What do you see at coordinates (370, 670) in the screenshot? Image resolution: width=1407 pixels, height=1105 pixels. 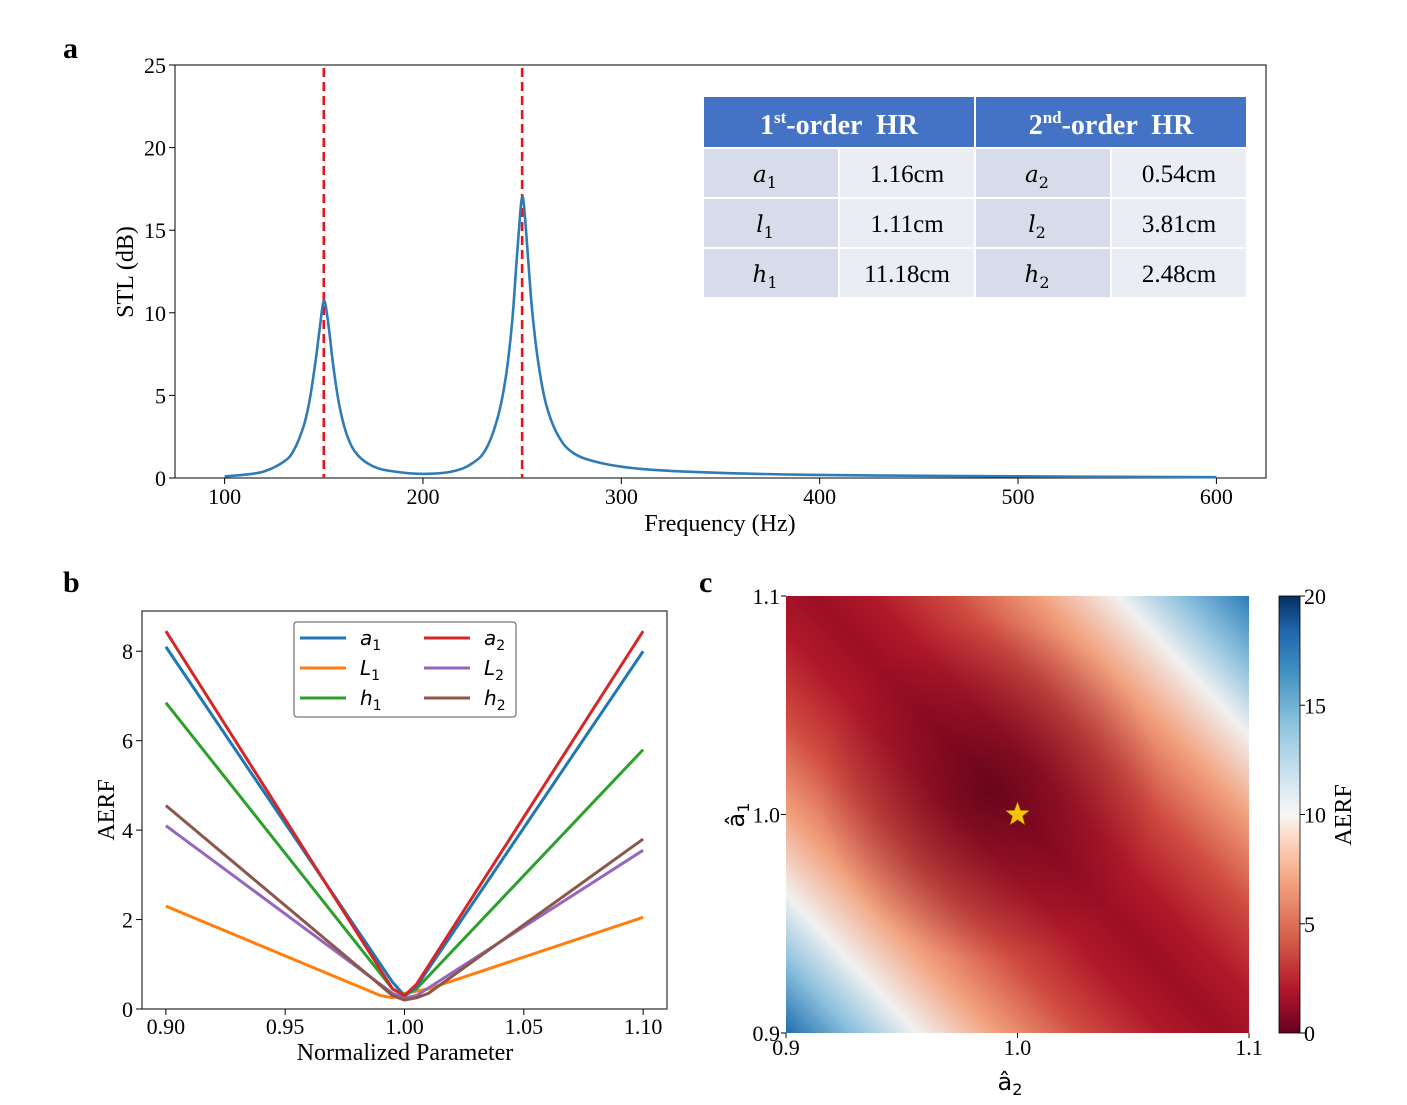 I see `legend-entry: L1` at bounding box center [370, 670].